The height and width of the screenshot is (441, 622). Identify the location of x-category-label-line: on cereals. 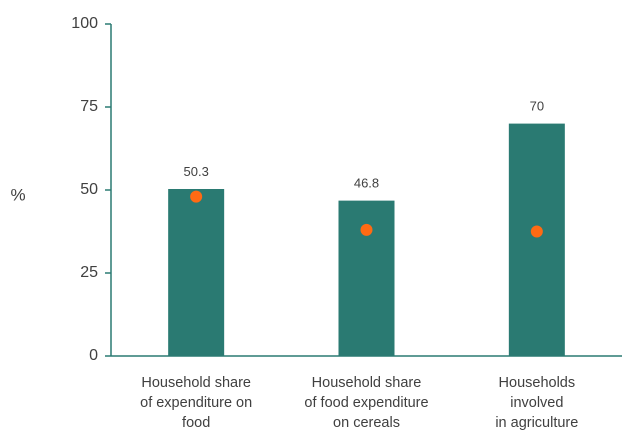
(366, 423).